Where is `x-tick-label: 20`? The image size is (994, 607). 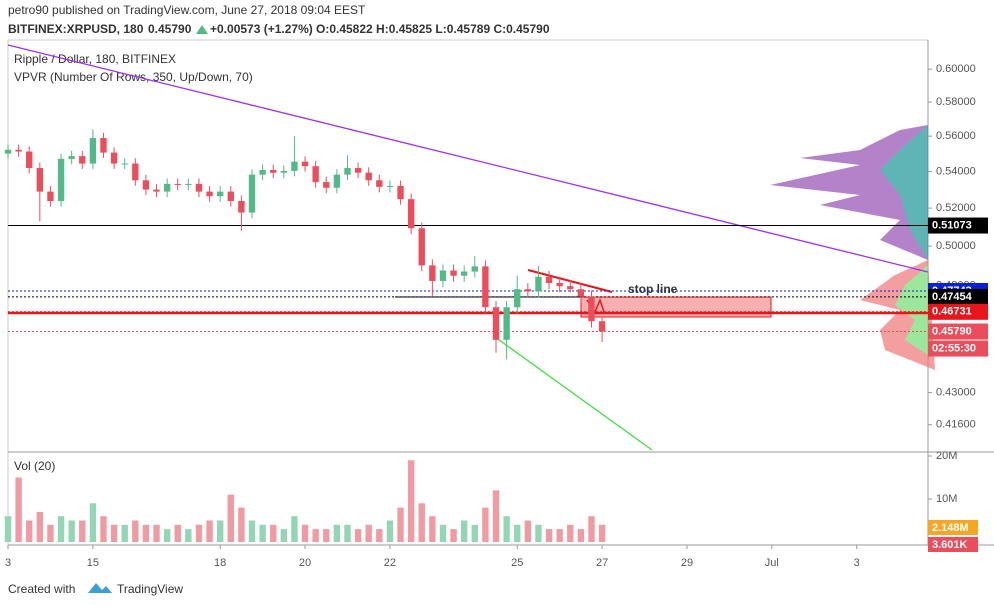 x-tick-label: 20 is located at coordinates (305, 563).